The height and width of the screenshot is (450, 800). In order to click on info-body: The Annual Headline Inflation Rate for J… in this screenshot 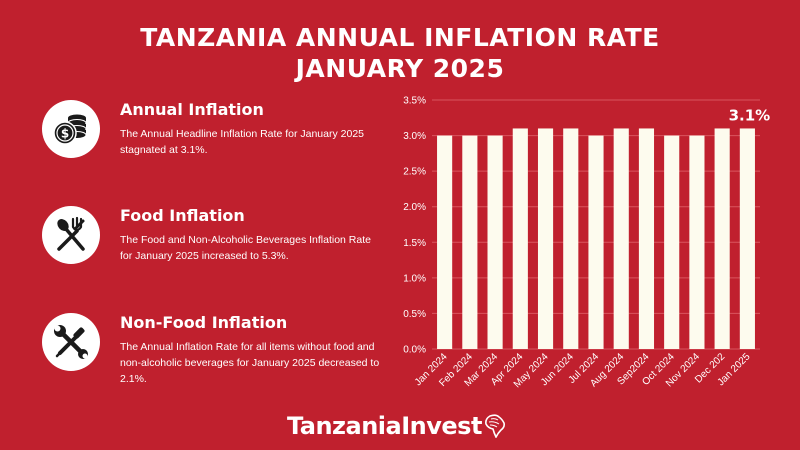, I will do `click(242, 142)`.